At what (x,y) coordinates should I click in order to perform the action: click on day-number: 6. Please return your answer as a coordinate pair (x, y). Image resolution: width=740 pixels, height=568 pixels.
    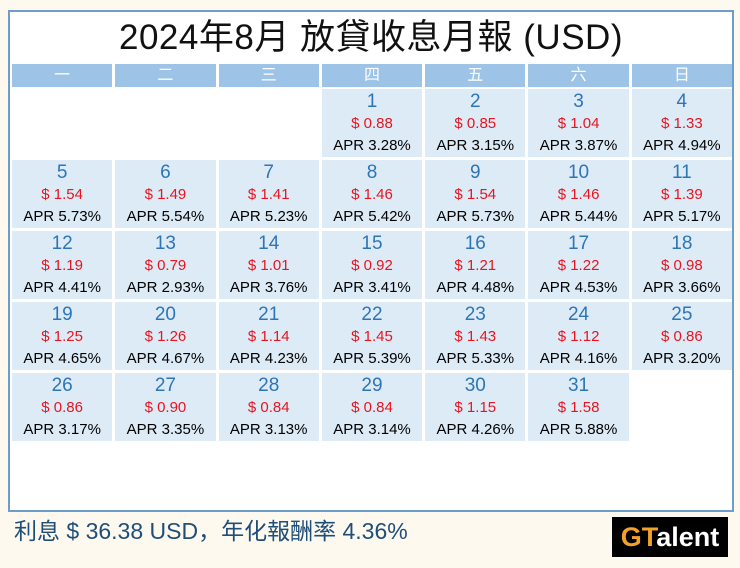
    Looking at the image, I should click on (165, 172).